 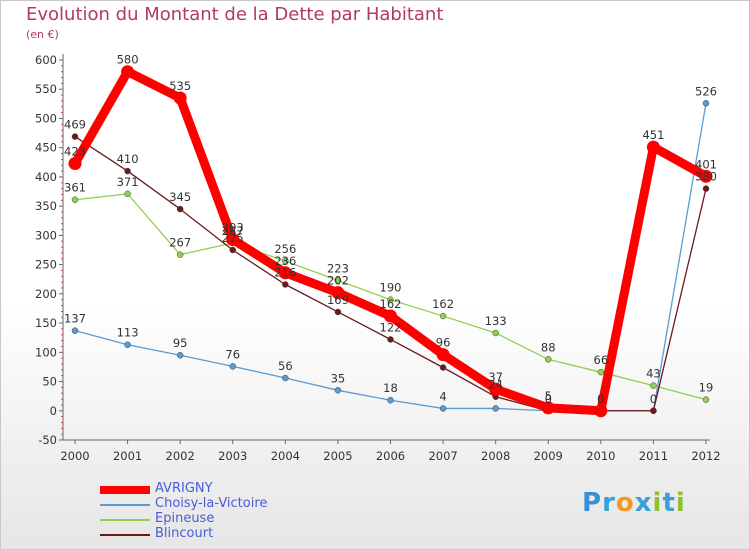 What do you see at coordinates (75, 151) in the screenshot?
I see `data-label: 423` at bounding box center [75, 151].